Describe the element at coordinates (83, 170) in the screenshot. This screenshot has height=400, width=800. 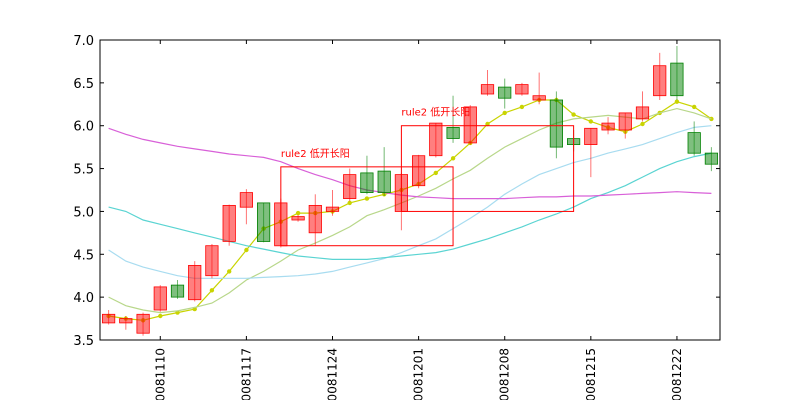
I see `y-tick-label: 5.5` at that location.